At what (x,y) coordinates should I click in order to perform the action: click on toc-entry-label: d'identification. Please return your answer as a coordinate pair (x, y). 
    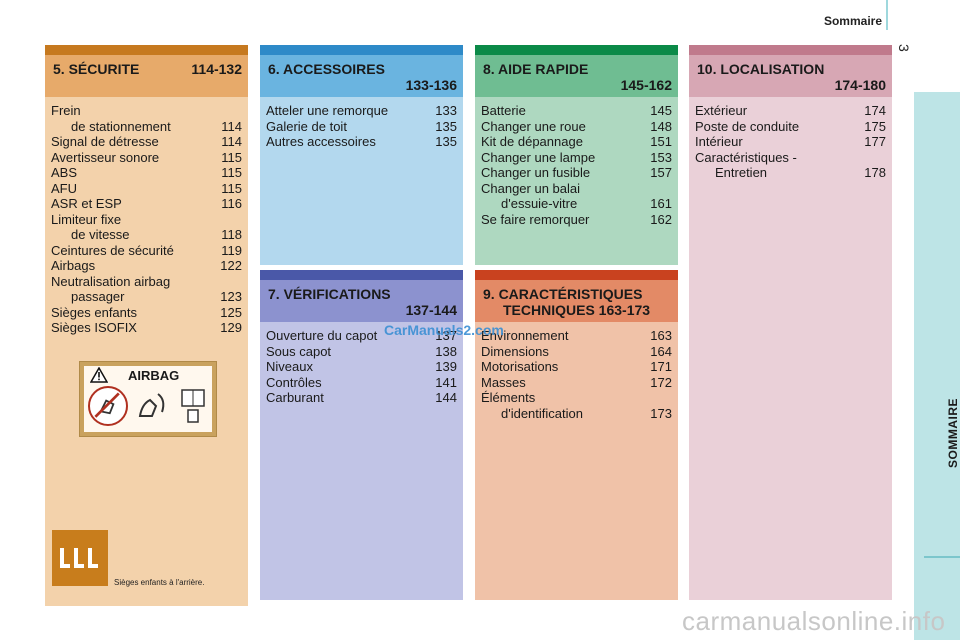
    Looking at the image, I should click on (542, 413).